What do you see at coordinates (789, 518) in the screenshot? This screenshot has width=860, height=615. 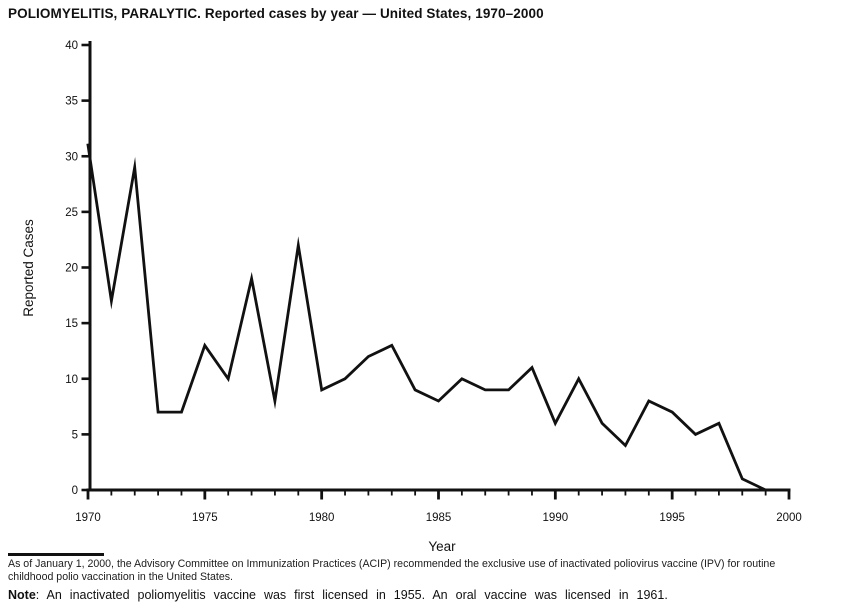 I see `x-tick-label: 2000` at bounding box center [789, 518].